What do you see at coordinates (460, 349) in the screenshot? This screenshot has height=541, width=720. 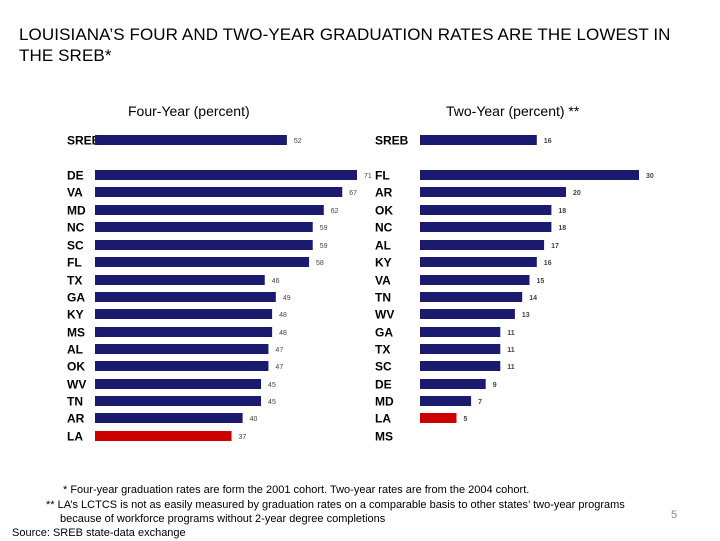 I see `two-year-bar-tx` at bounding box center [460, 349].